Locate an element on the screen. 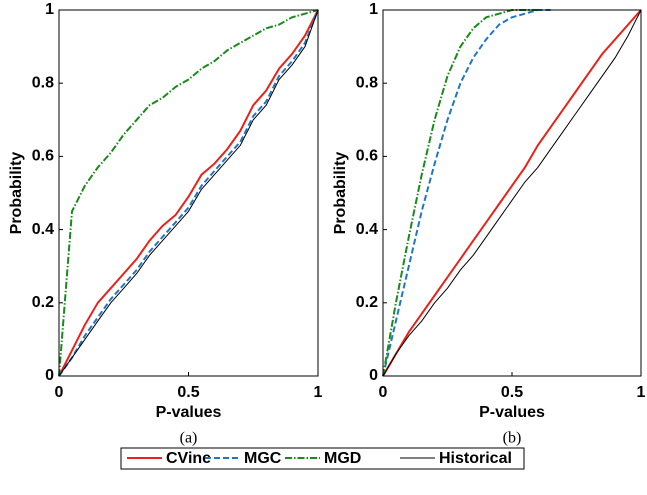  caption: (a) is located at coordinates (189, 438).